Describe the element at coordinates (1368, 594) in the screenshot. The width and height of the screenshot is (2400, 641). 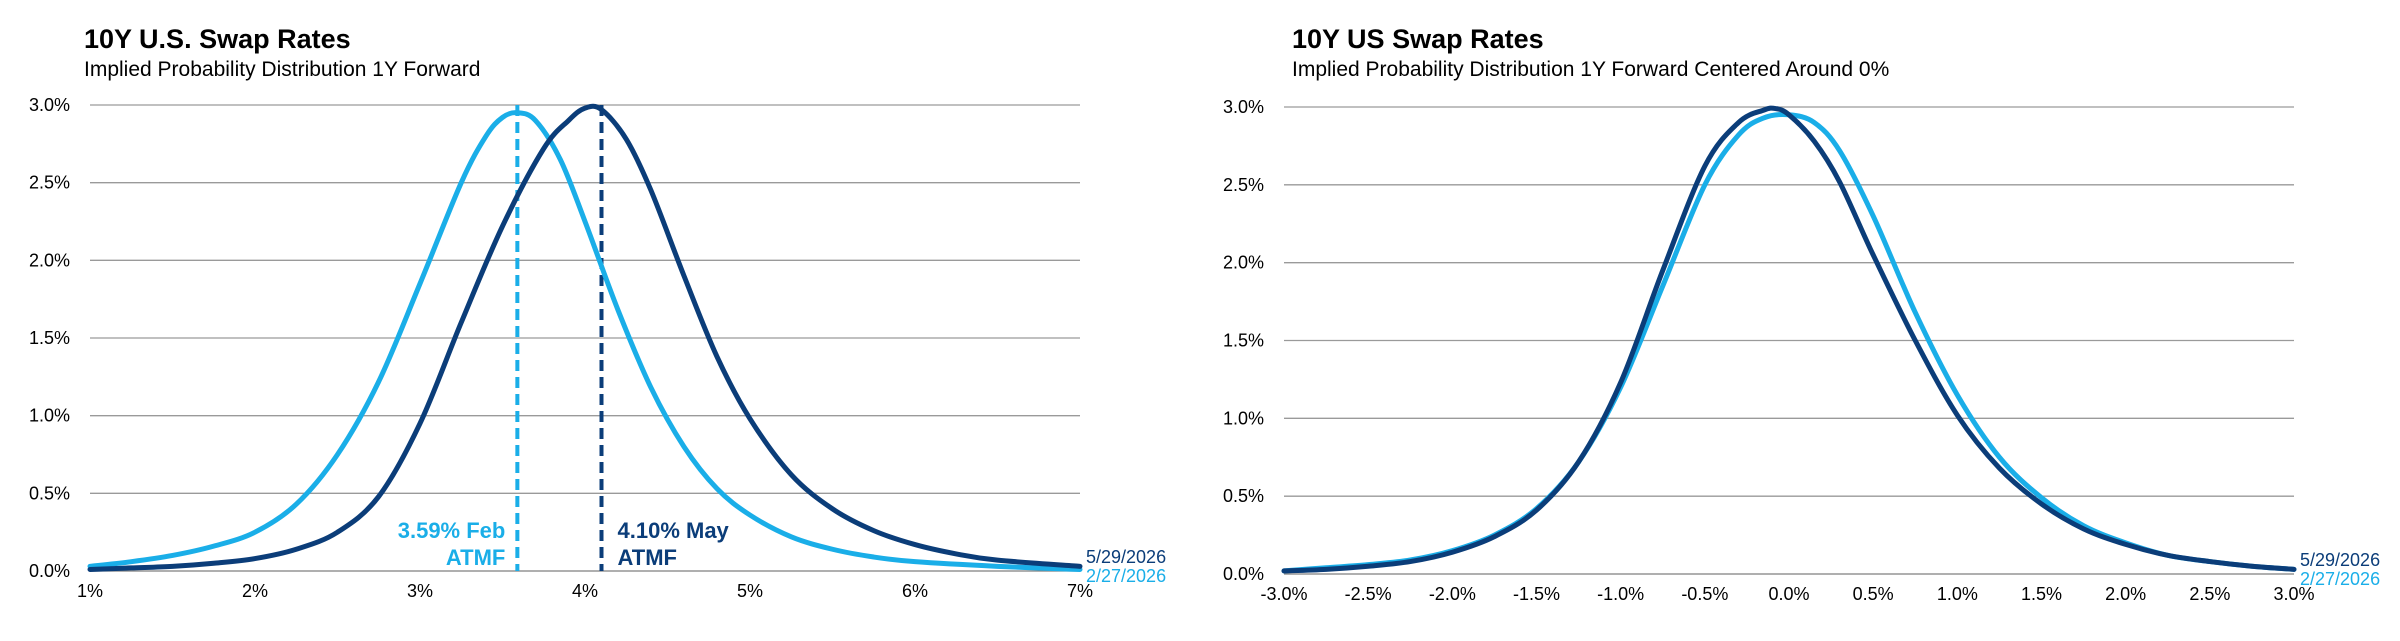
I see `x-tick-label: -2.5%` at that location.